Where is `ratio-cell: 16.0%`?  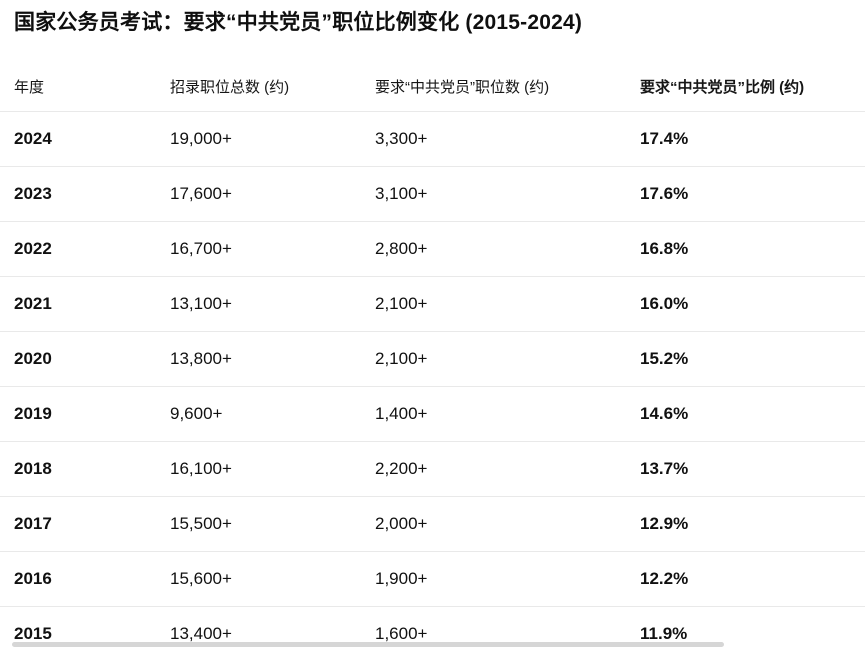
ratio-cell: 16.0% is located at coordinates (664, 303).